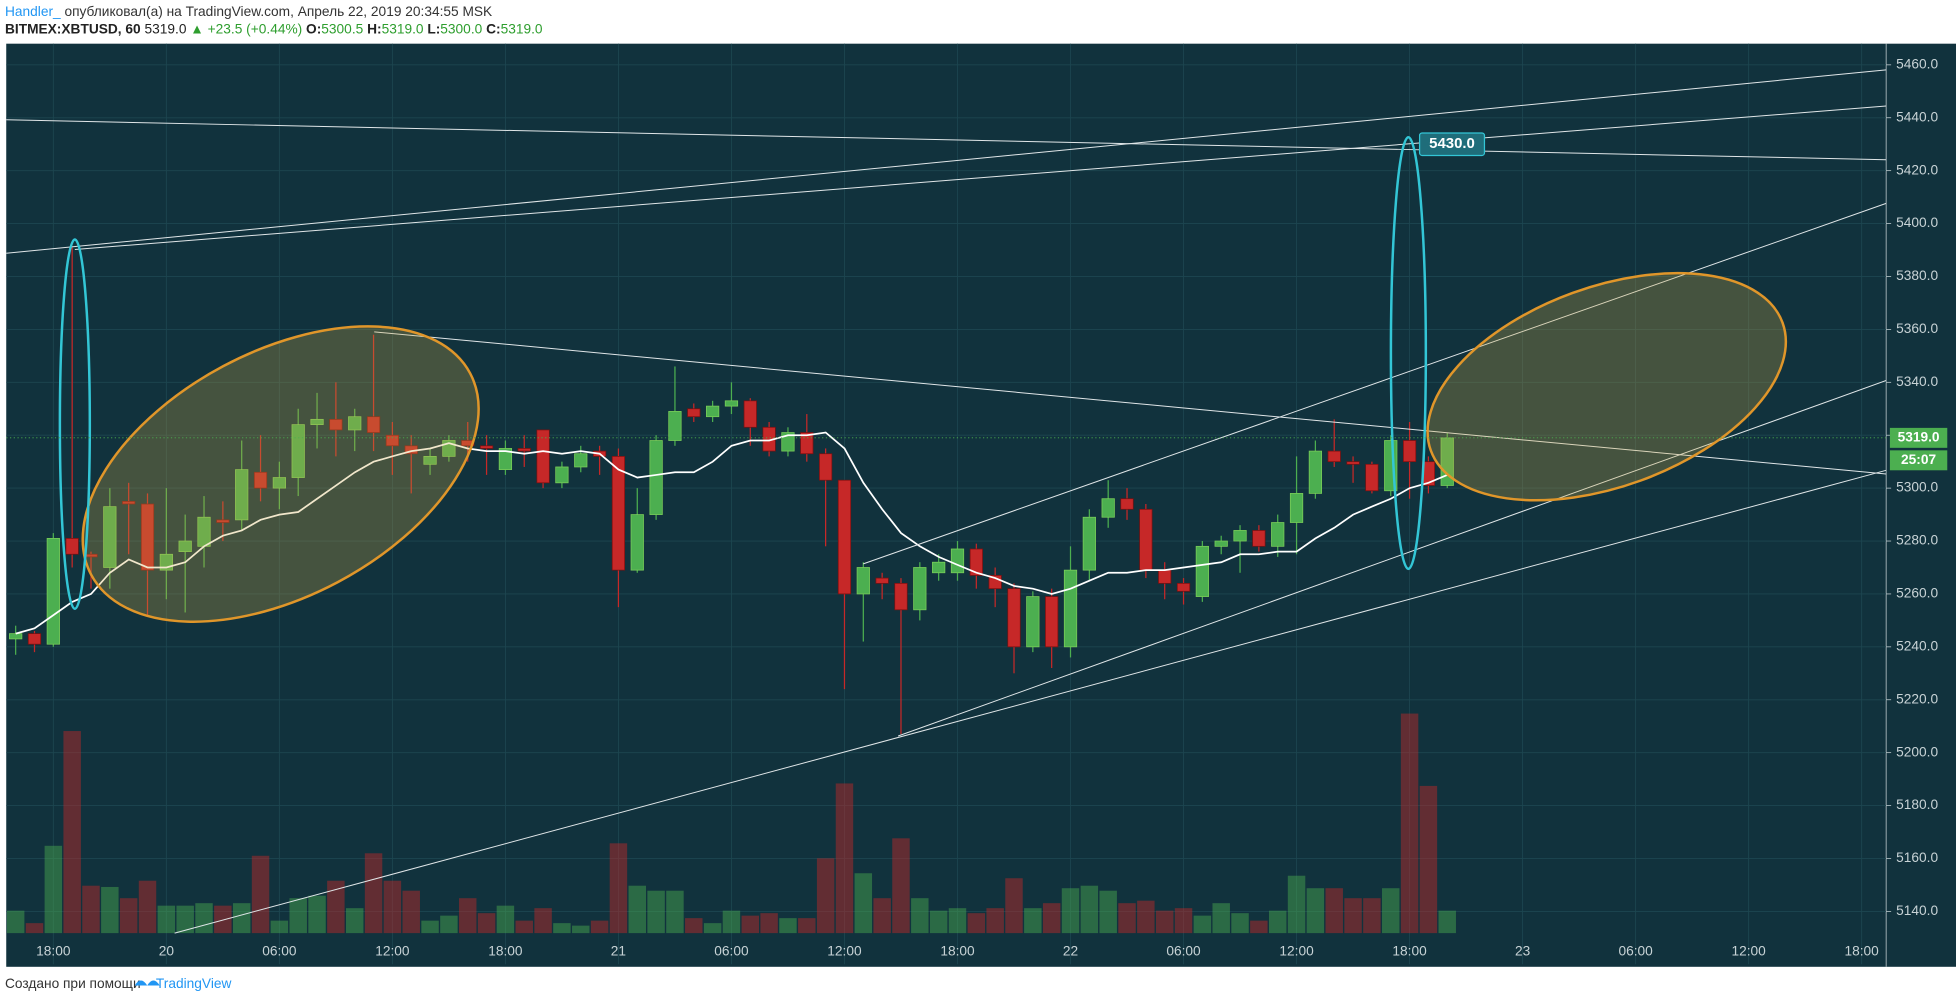 Image resolution: width=1956 pixels, height=1003 pixels. Describe the element at coordinates (165, 29) in the screenshot. I see `last: 5319.0` at that location.